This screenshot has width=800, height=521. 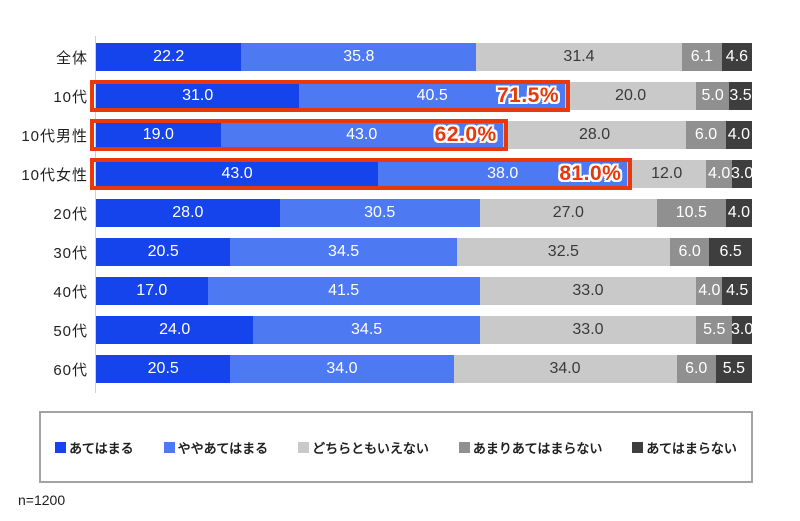 I want to click on segment-value-label: 6.1, so click(x=701, y=56).